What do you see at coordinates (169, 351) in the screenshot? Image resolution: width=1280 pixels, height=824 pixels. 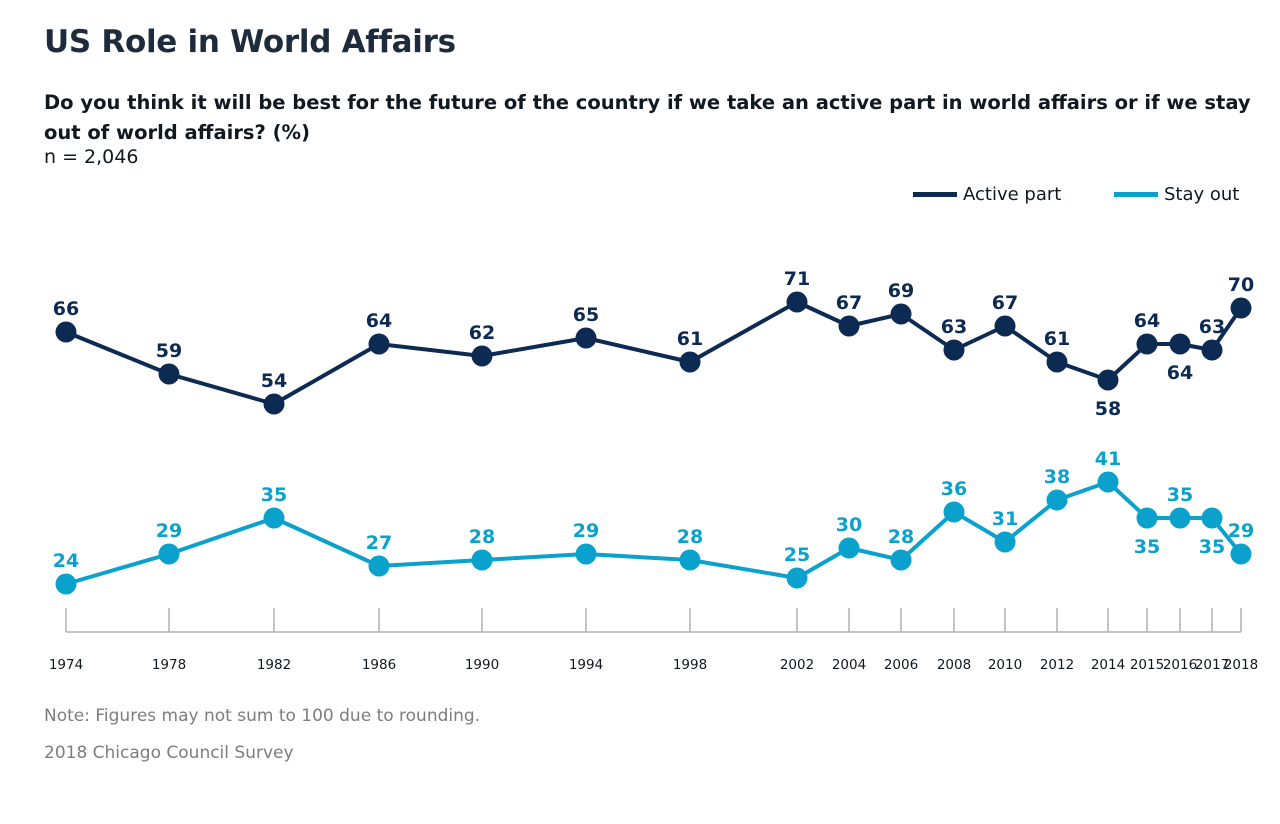 I see `data-label-active-part-1978: 59` at bounding box center [169, 351].